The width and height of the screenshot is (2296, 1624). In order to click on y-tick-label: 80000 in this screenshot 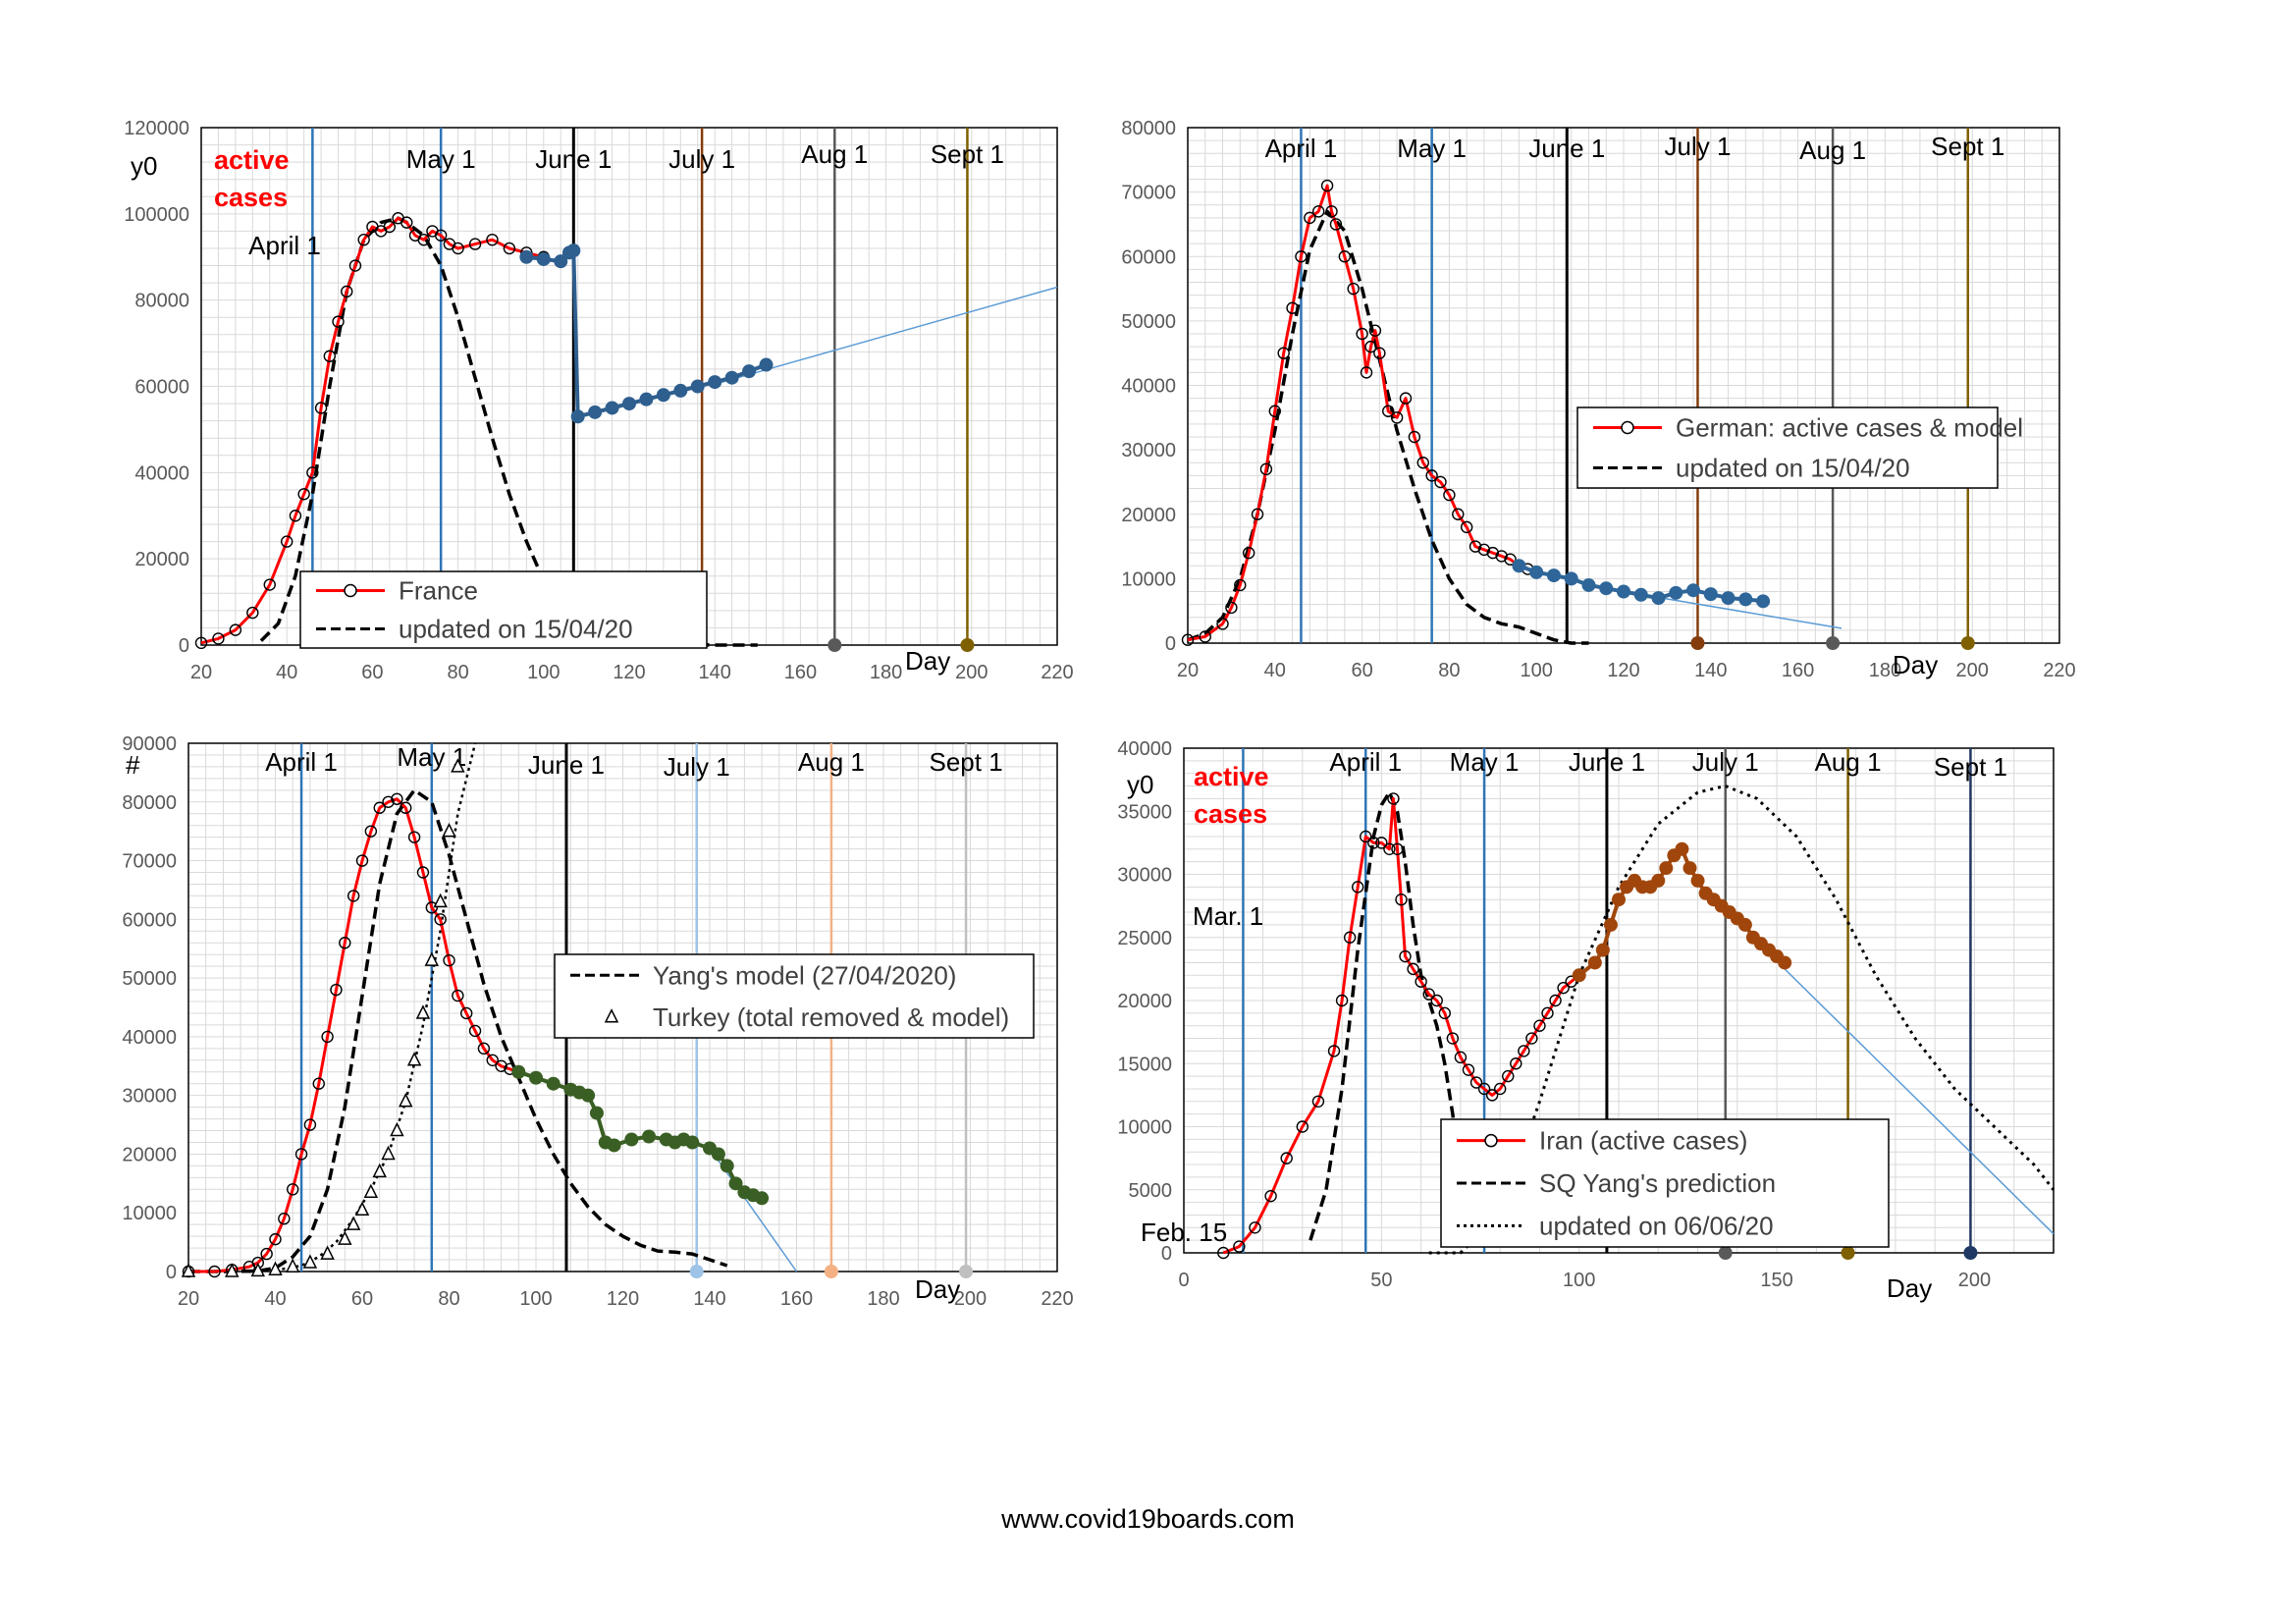, I will do `click(161, 301)`.